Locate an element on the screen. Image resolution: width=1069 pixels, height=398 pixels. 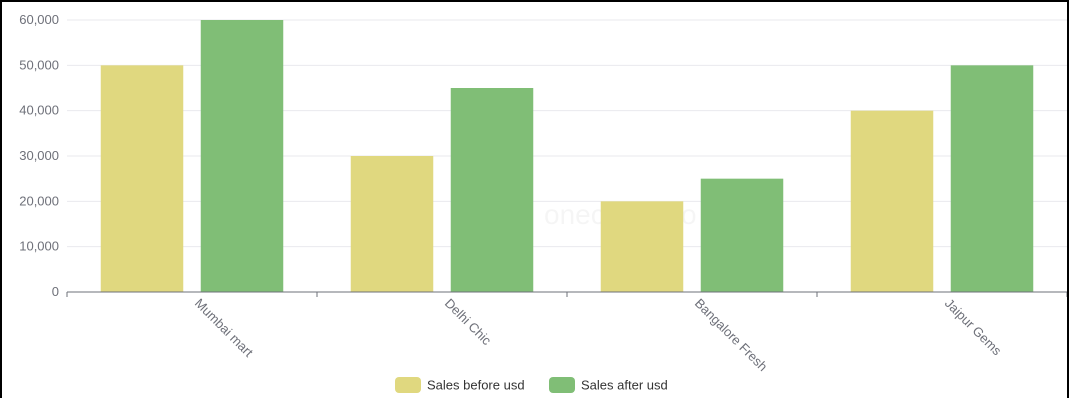
y-tick-label: 10,000 is located at coordinates (39, 246).